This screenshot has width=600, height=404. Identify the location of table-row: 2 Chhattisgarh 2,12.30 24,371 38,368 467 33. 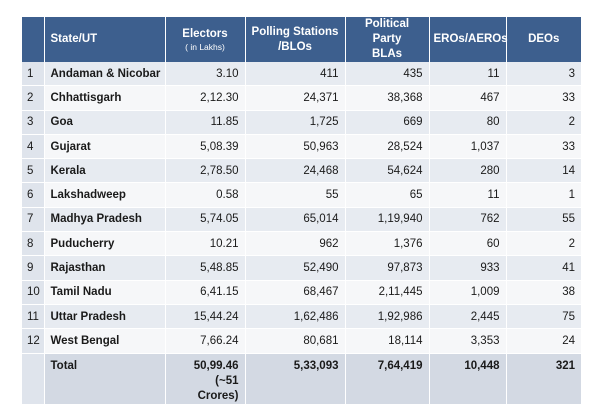
(301, 98).